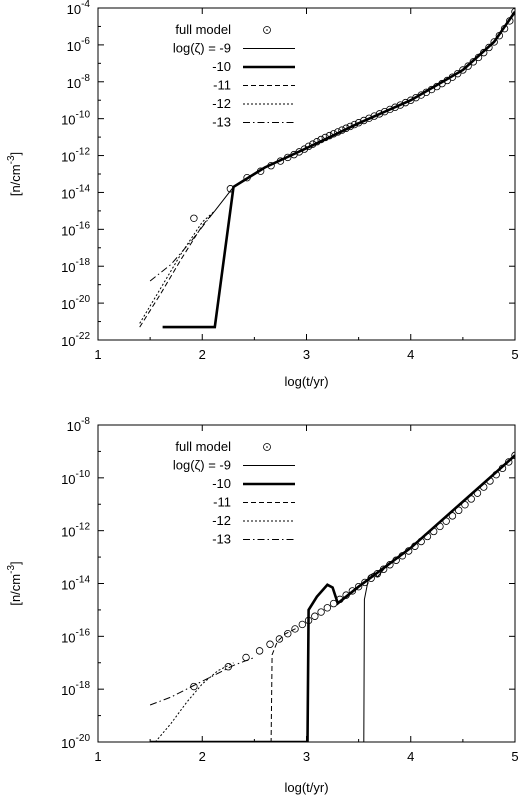  I want to click on y-tick-label: 10⁻²², so click(75, 340).